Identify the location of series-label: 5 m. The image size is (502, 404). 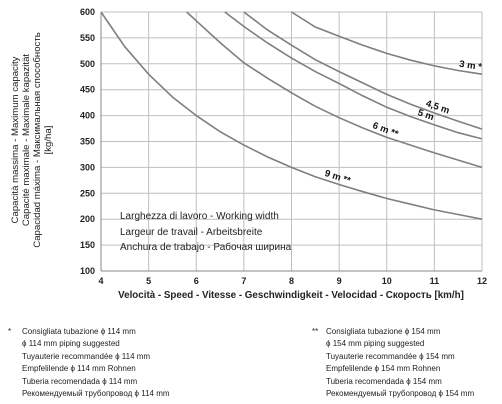
(425, 115).